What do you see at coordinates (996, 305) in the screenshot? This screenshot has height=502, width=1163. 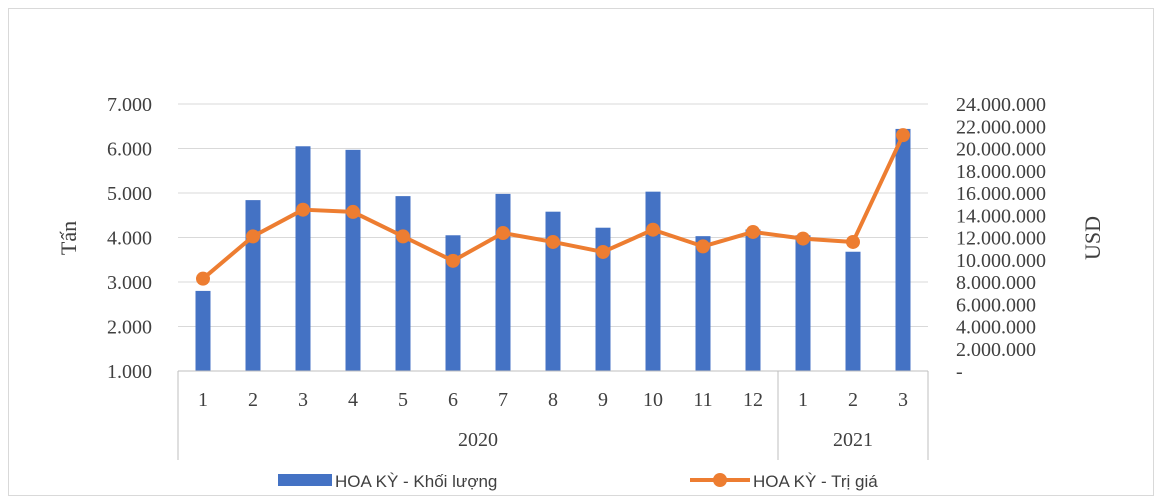 I see `right-tick-label: 6.000.000` at bounding box center [996, 305].